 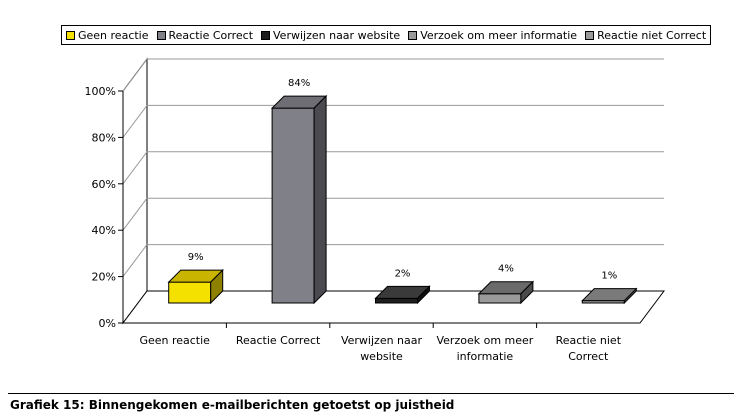 What do you see at coordinates (107, 323) in the screenshot?
I see `y-tick-label: 0%` at bounding box center [107, 323].